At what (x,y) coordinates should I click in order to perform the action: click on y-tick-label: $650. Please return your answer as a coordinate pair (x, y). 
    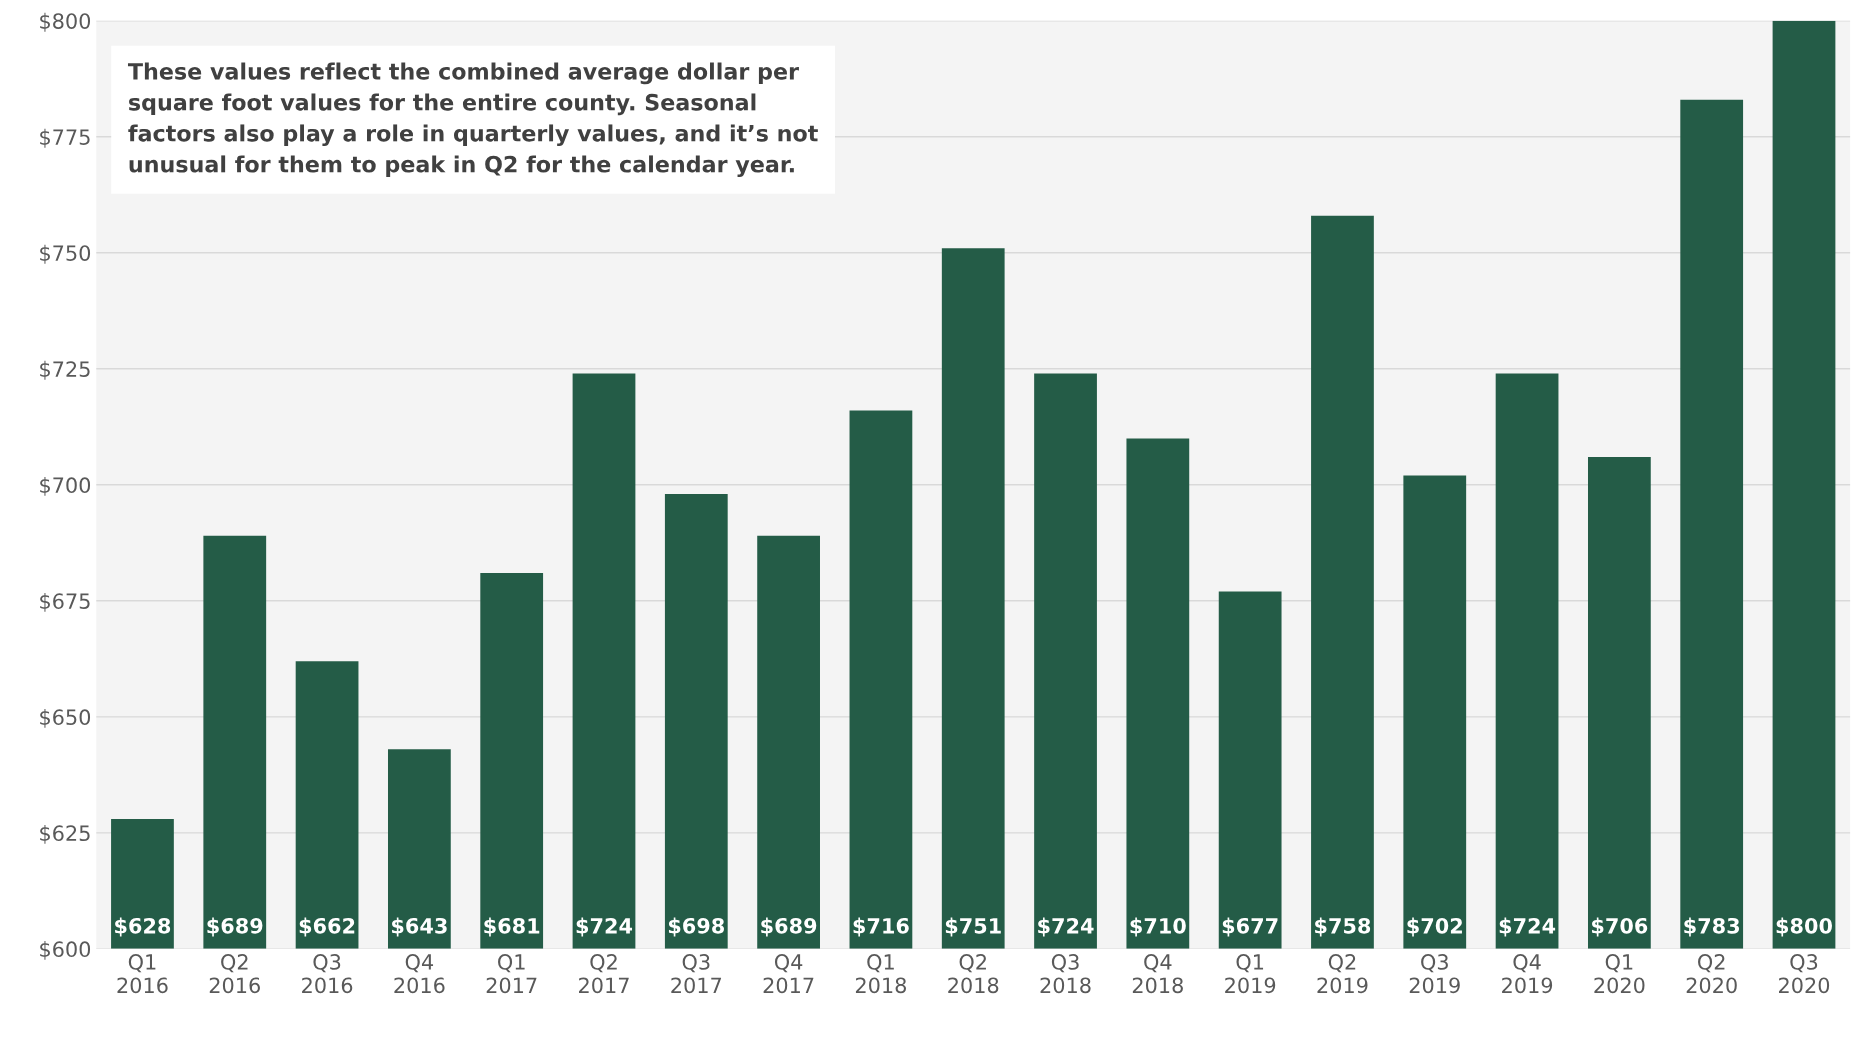
    Looking at the image, I should click on (65, 718).